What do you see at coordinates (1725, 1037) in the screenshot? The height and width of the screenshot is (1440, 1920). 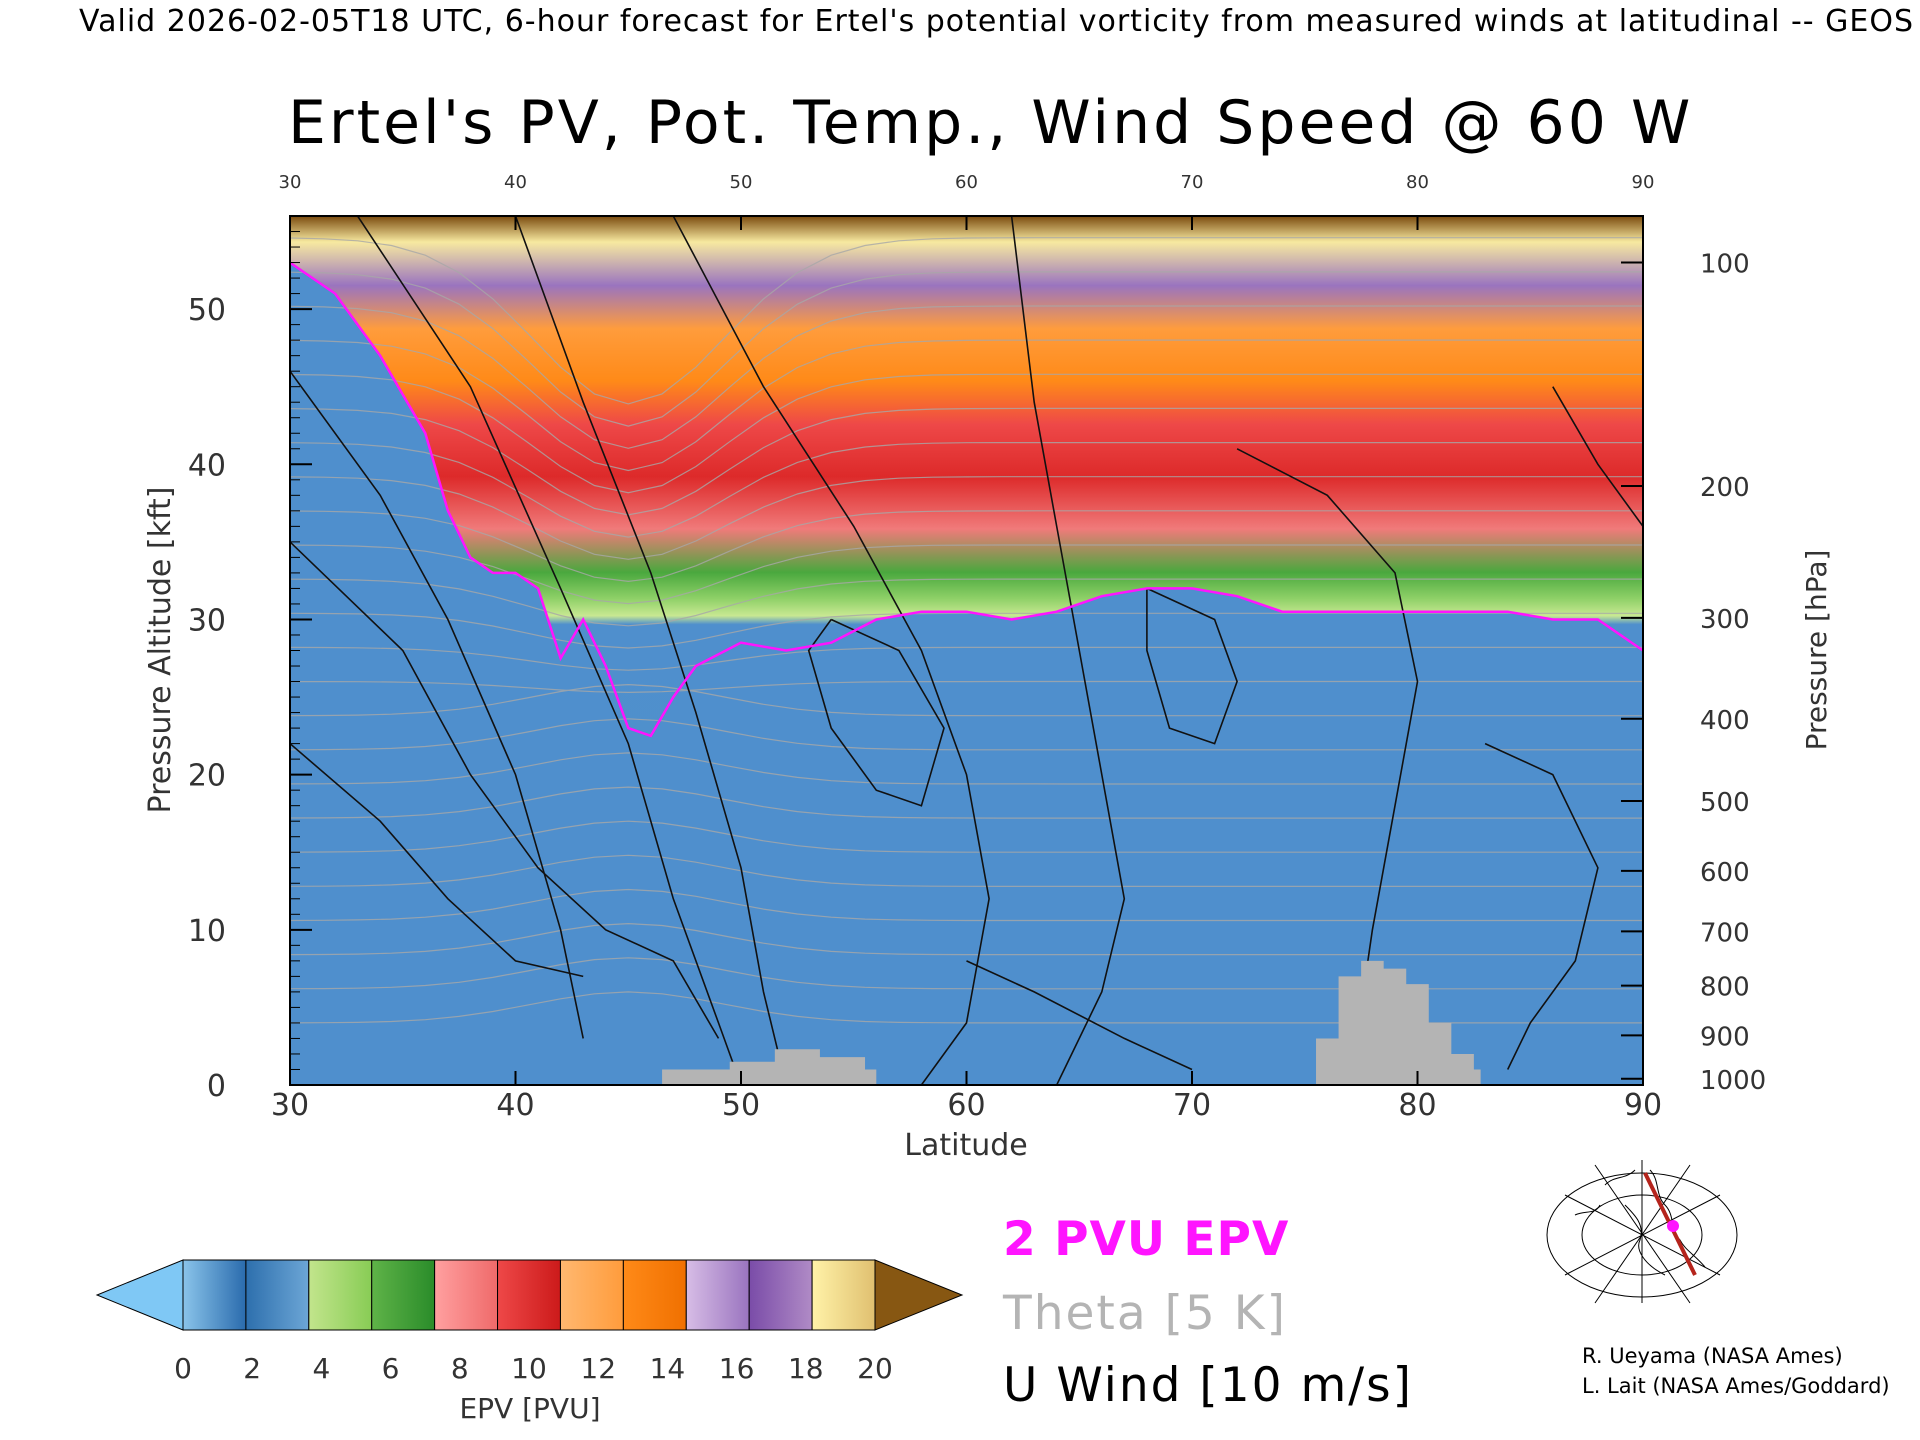 I see `pressure-tick-label: 900` at bounding box center [1725, 1037].